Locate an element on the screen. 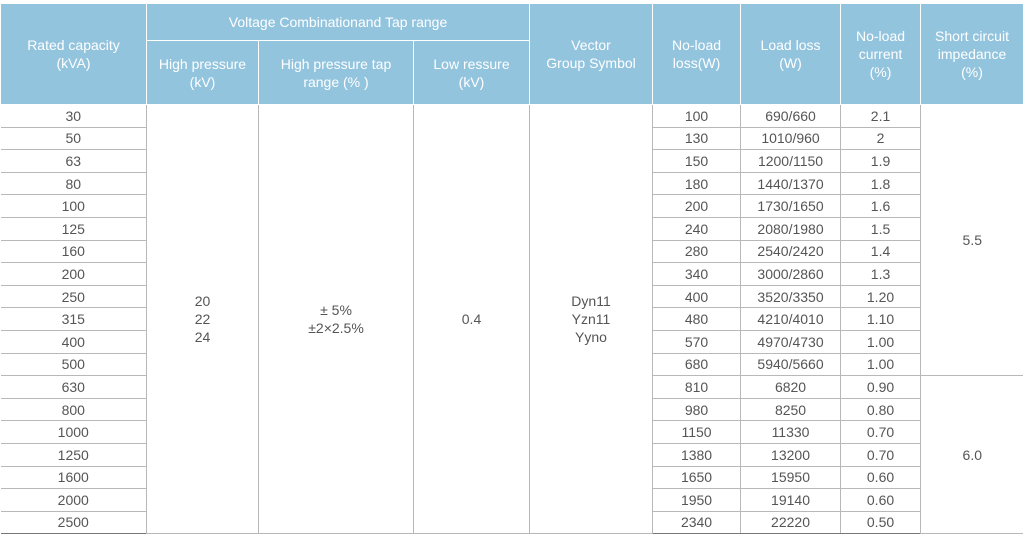 The height and width of the screenshot is (540, 1023). no-load-loss-cell: 1380 is located at coordinates (697, 455).